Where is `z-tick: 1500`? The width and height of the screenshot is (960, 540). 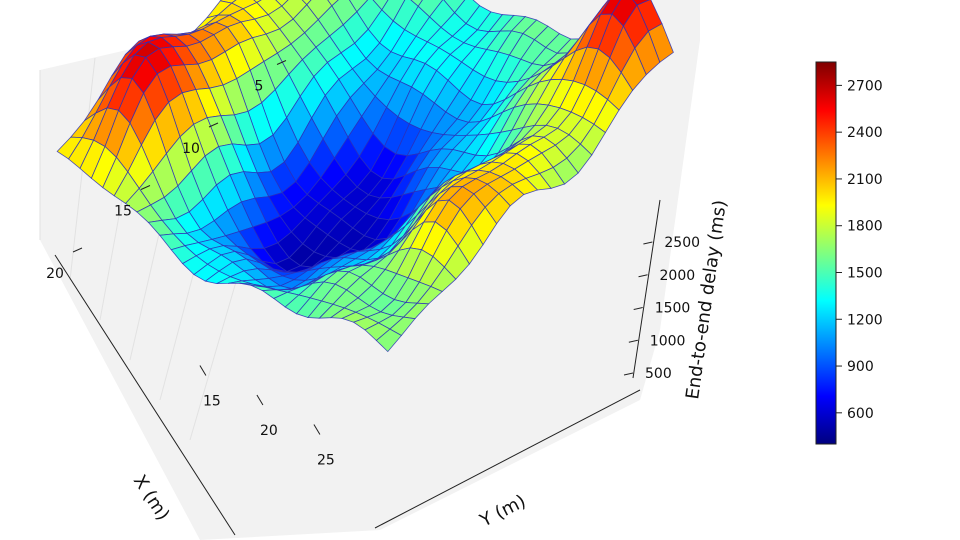 z-tick: 1500 is located at coordinates (662, 309).